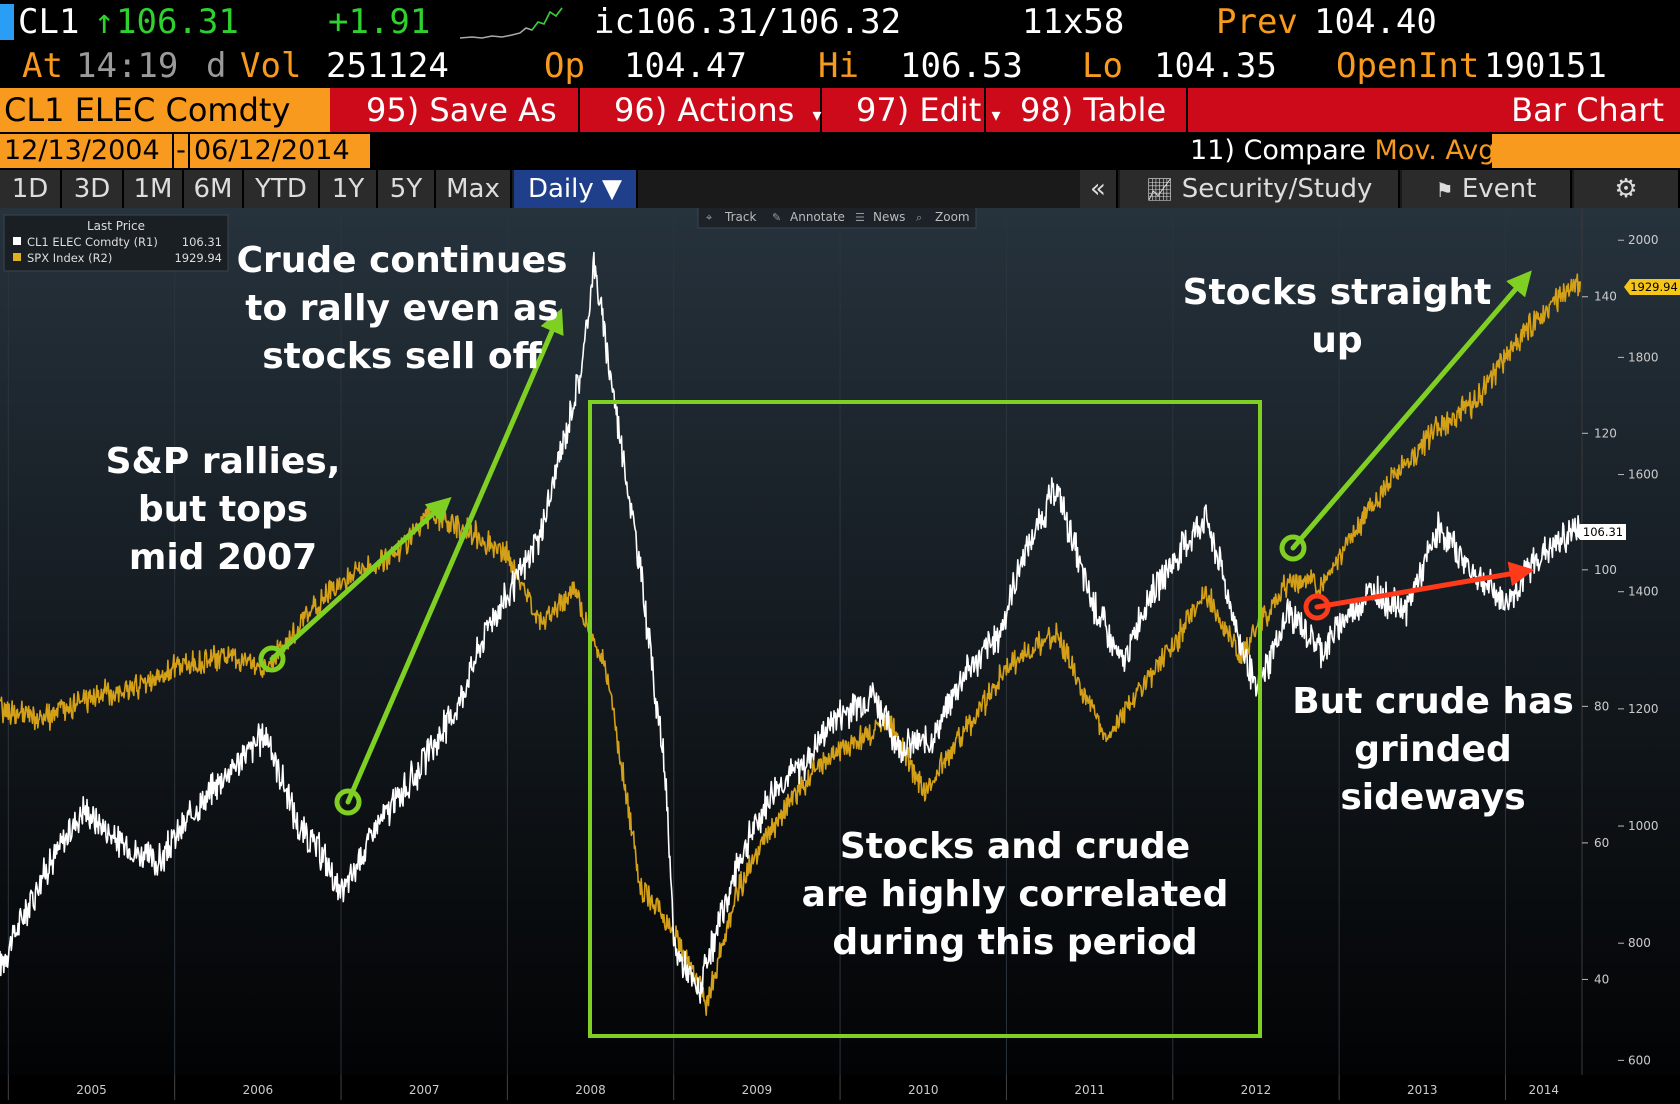 The width and height of the screenshot is (1680, 1104). I want to click on chevron-down-icon: ▾, so click(996, 115).